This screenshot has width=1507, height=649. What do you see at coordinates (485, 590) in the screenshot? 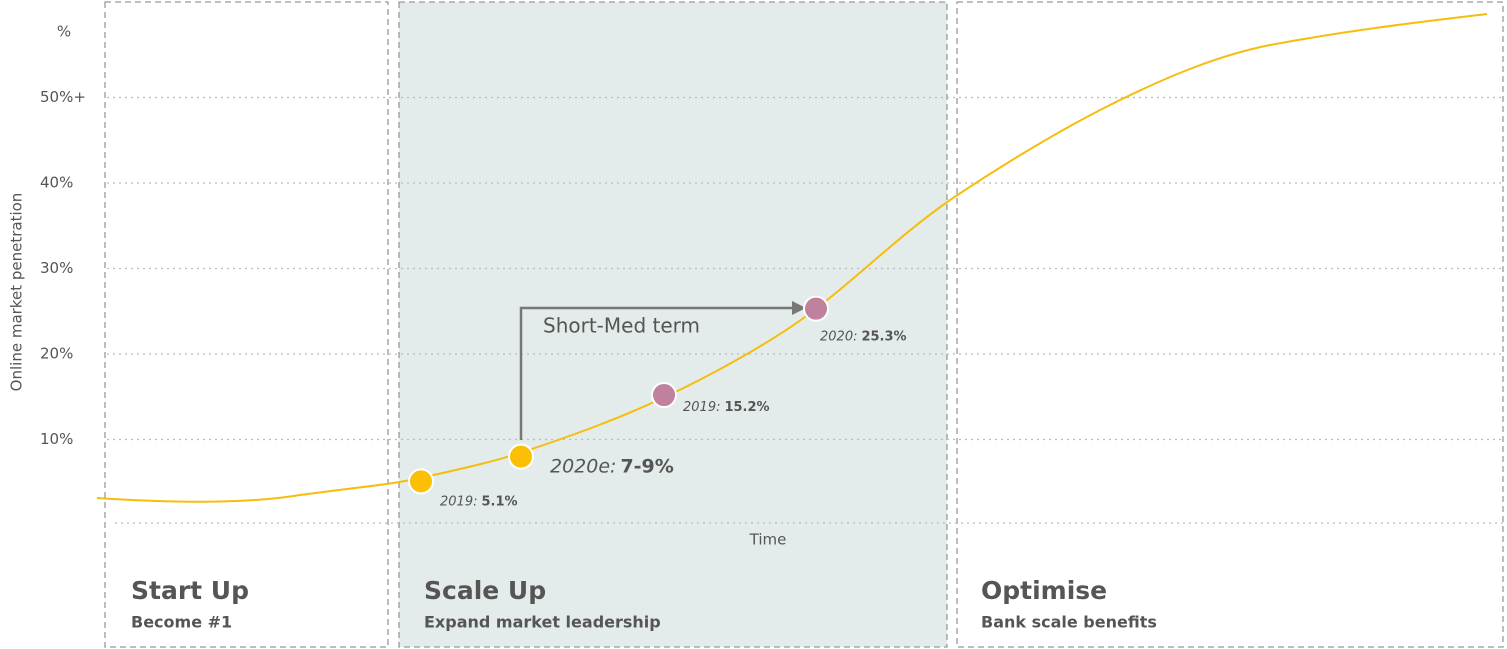
I see `phase-title: Scale Up` at bounding box center [485, 590].